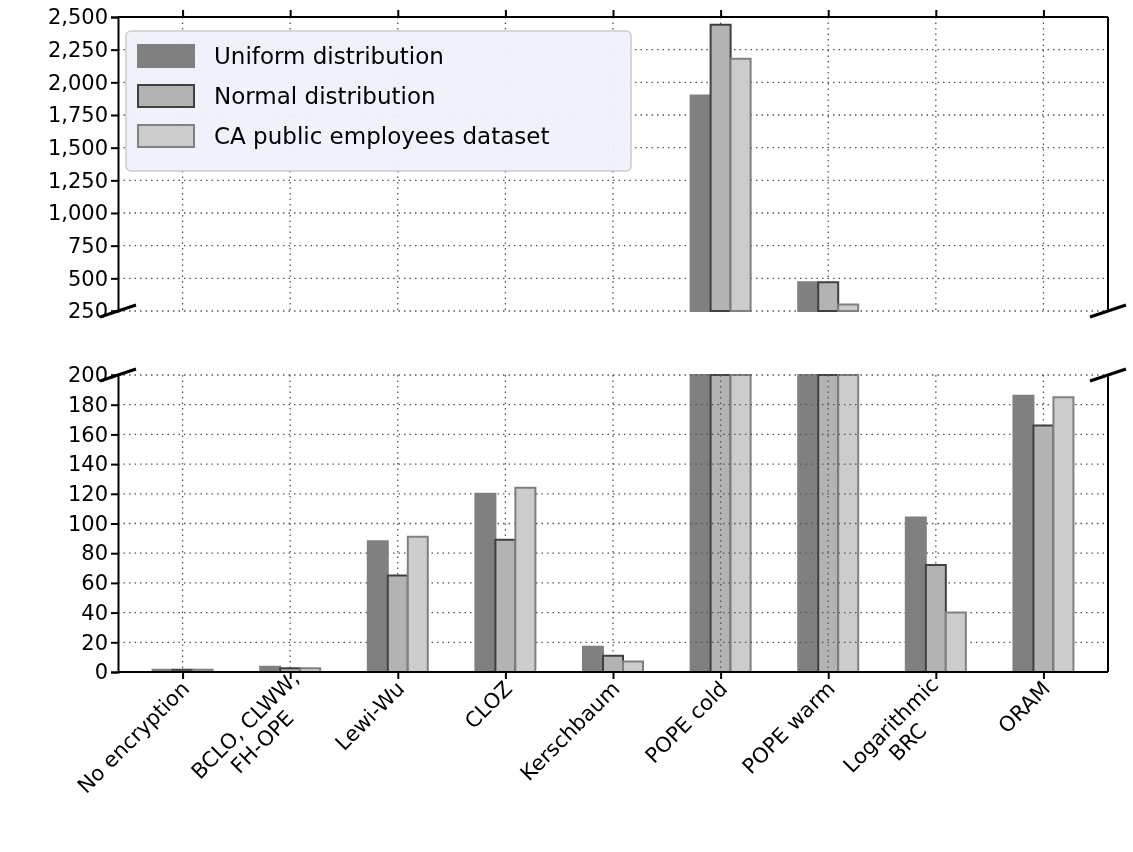 Image resolution: width=1133 pixels, height=852 pixels. I want to click on y-tick-label: 80, so click(94, 553).